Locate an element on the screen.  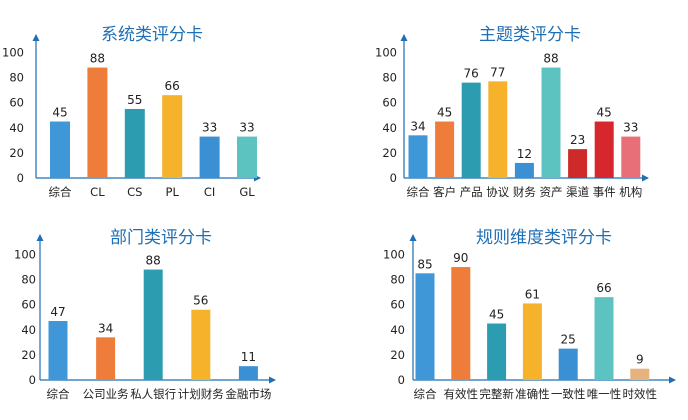
value-label: 12 is located at coordinates (524, 154).